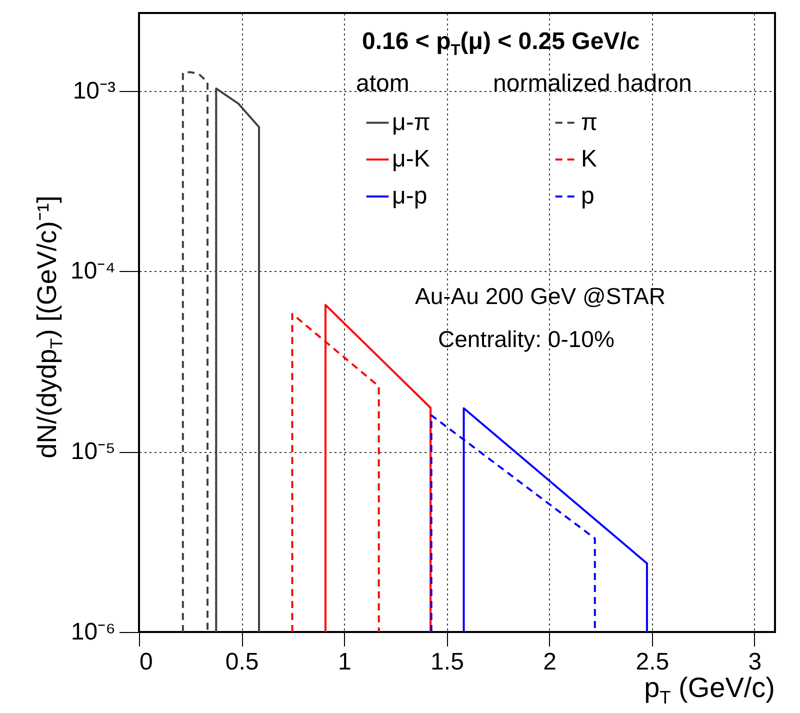  What do you see at coordinates (540, 296) in the screenshot?
I see `annotation: Au-Au 200 GeV @STAR` at bounding box center [540, 296].